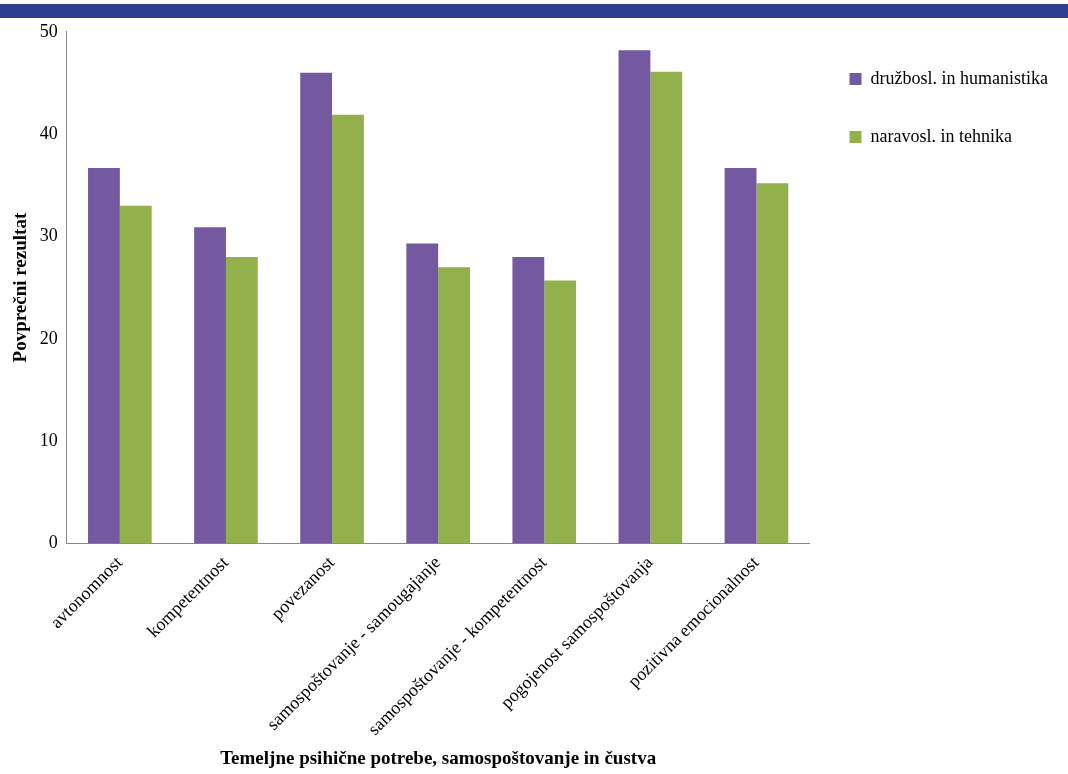 The image size is (1068, 774). I want to click on y-axis-title: Povprečni rezultat, so click(20, 287).